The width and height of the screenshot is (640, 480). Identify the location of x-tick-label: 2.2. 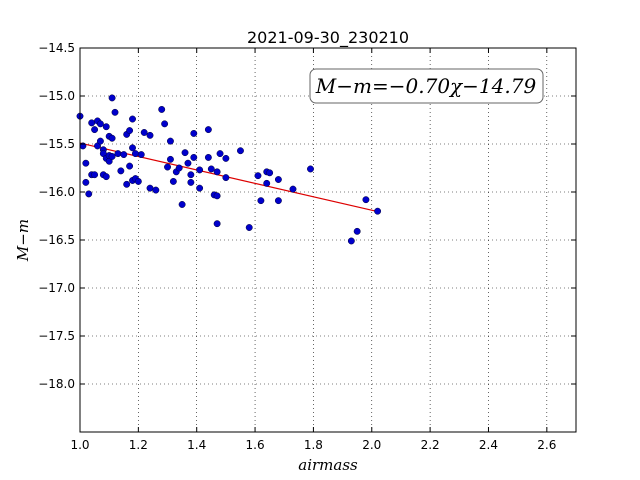
(430, 445).